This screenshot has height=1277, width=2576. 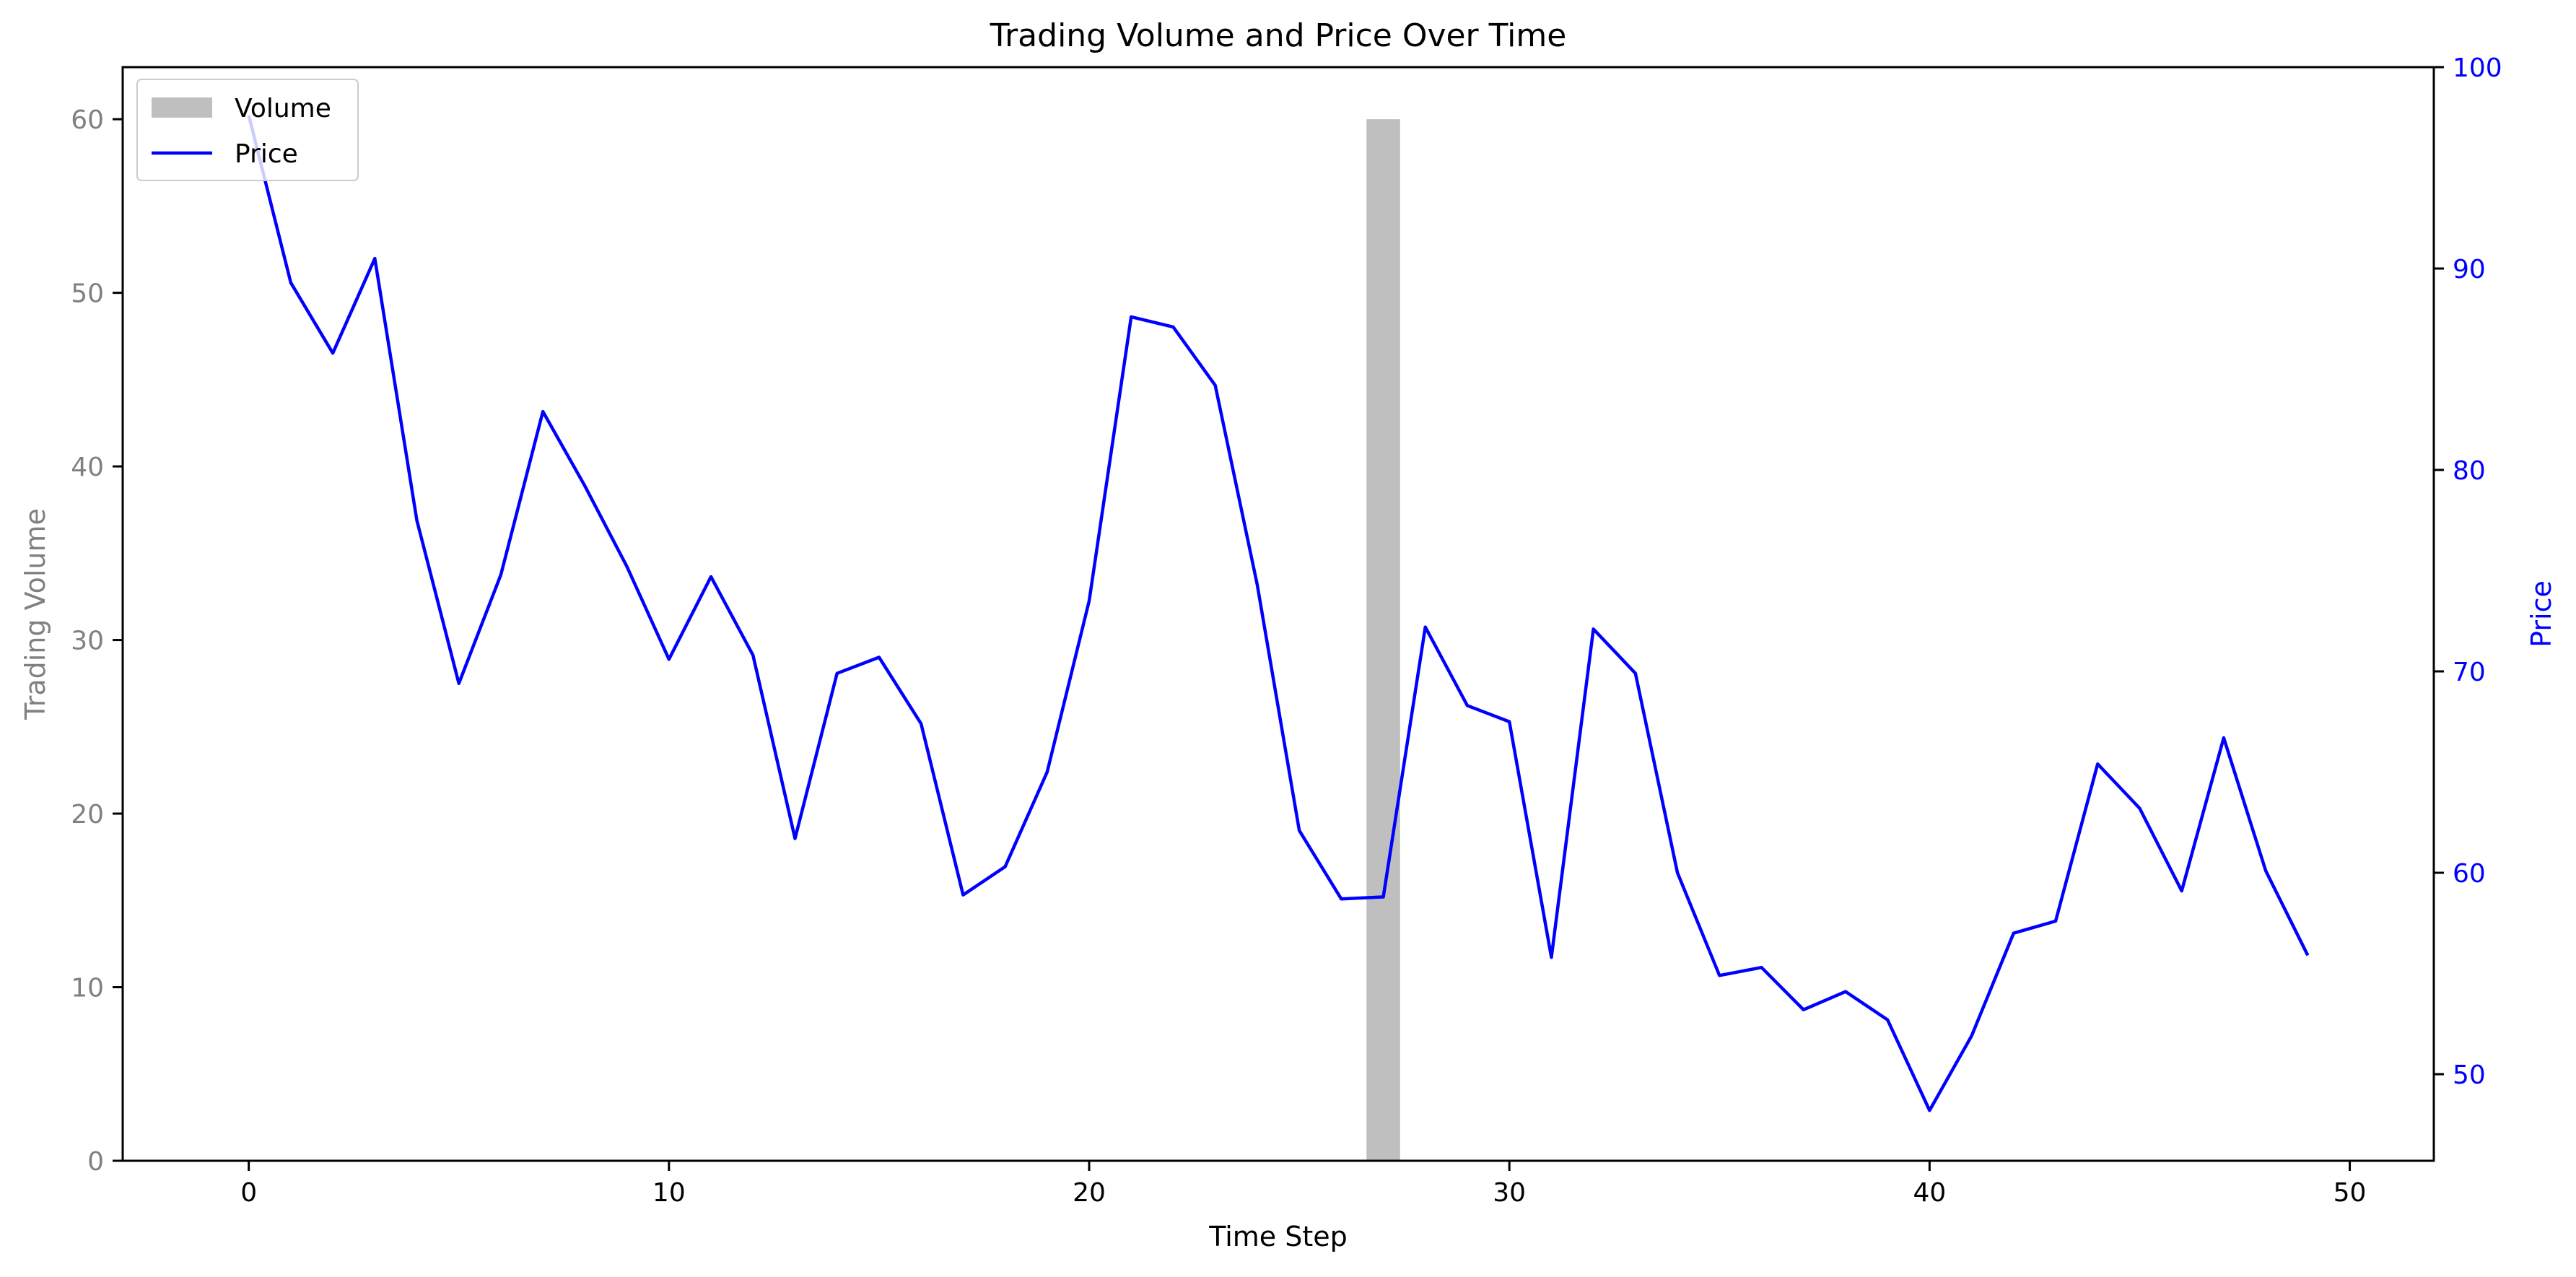 I want to click on x-tick-label: 20, so click(x=1089, y=1193).